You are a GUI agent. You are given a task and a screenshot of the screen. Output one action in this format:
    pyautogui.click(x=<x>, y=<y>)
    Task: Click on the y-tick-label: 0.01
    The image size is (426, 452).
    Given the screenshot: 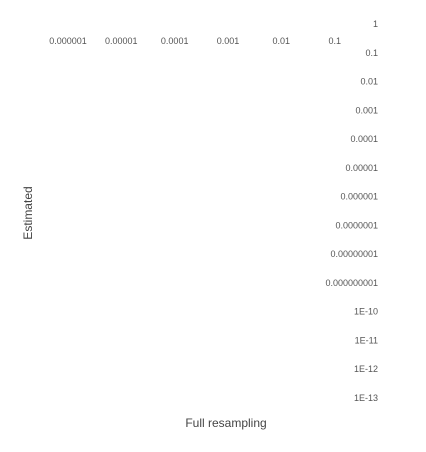 What is the action you would take?
    pyautogui.click(x=369, y=82)
    